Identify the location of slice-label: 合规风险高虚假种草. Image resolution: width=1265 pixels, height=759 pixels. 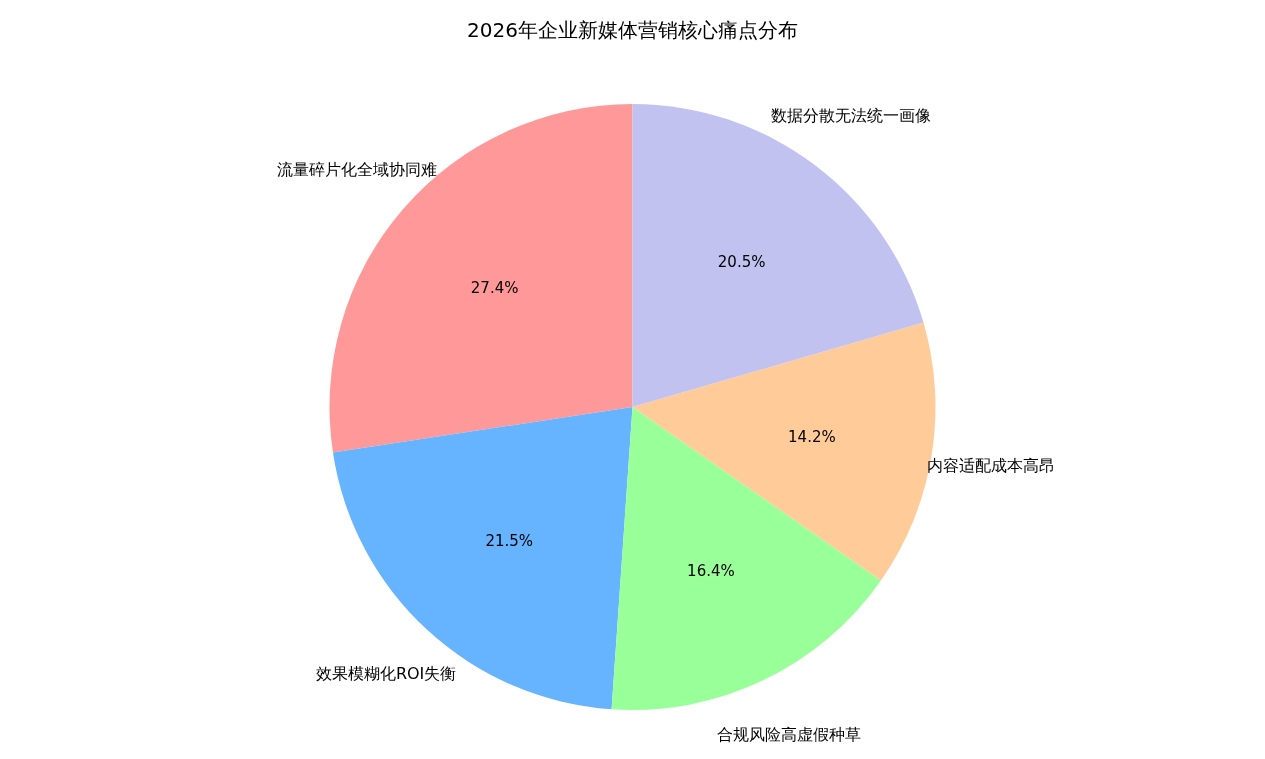
(789, 735).